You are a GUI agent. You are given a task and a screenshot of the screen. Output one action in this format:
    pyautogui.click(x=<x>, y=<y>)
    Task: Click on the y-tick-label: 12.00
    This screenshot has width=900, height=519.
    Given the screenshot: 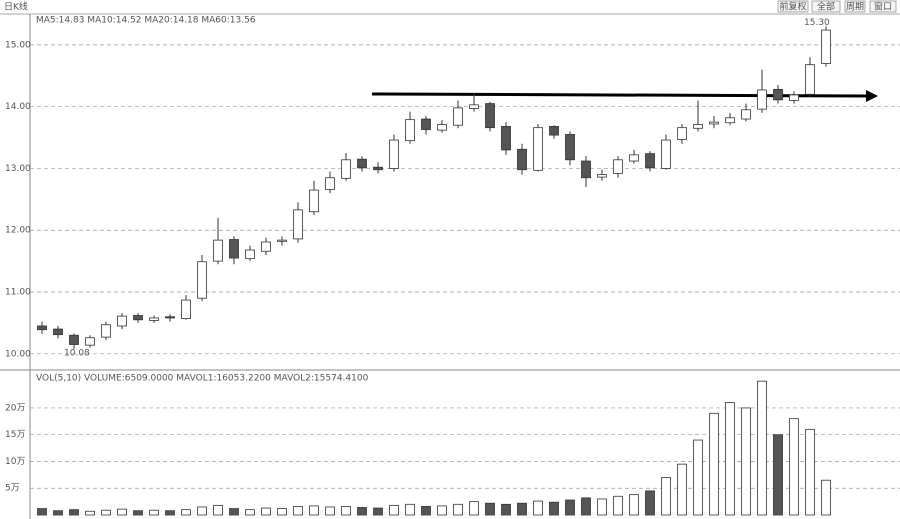 What is the action you would take?
    pyautogui.click(x=18, y=231)
    